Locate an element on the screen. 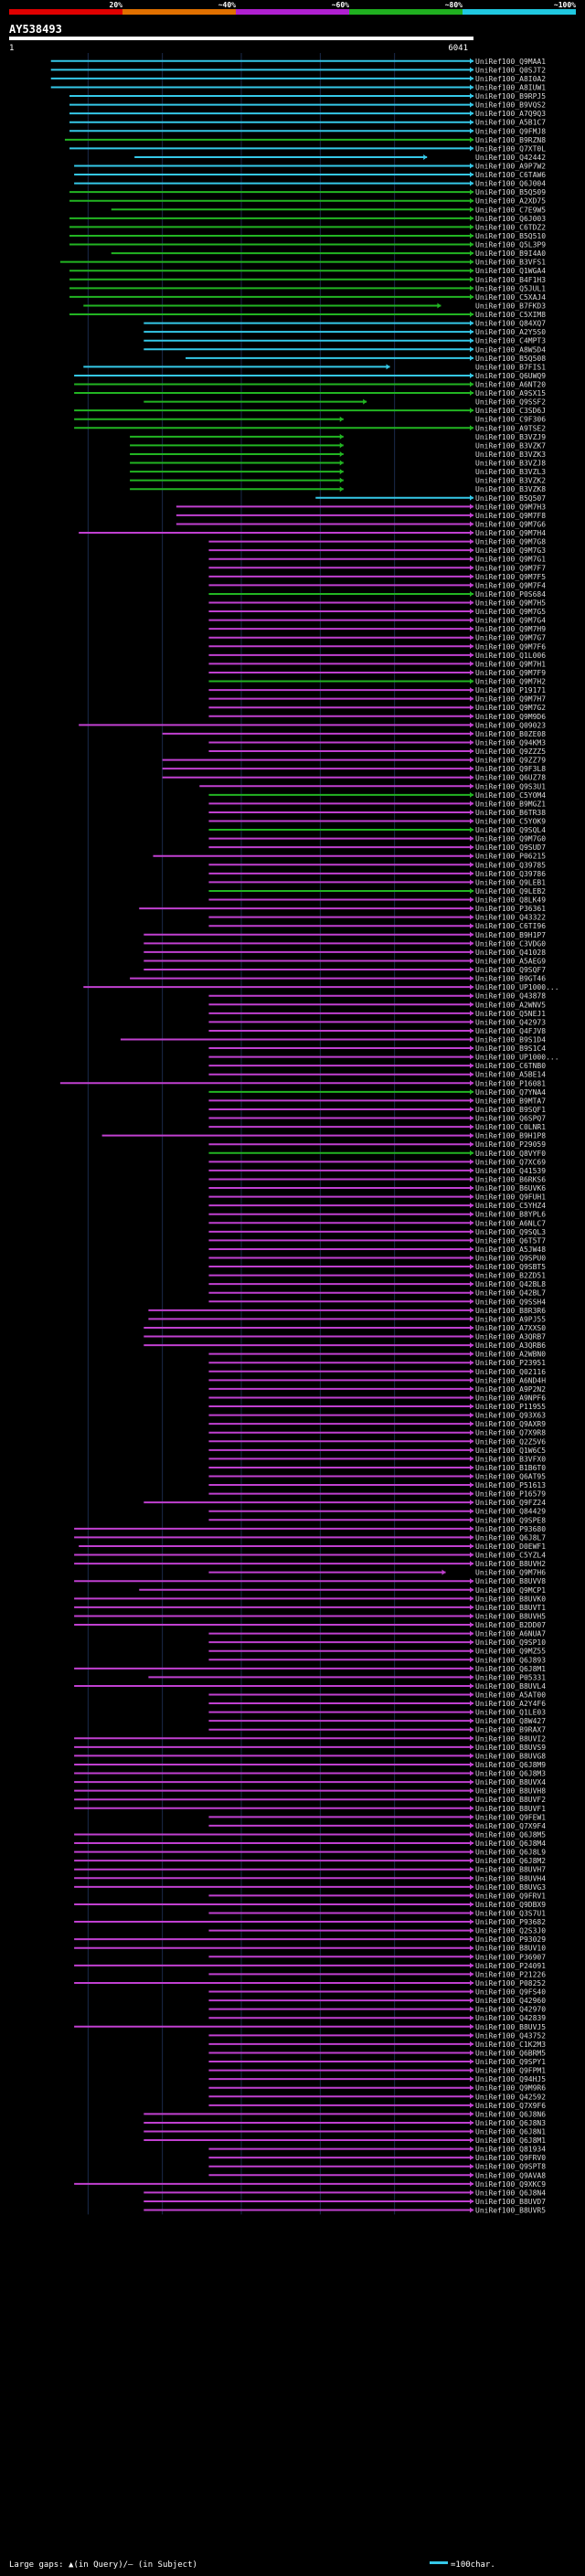  hit-label: UniRef100_Q6J8M1 is located at coordinates (511, 2140).